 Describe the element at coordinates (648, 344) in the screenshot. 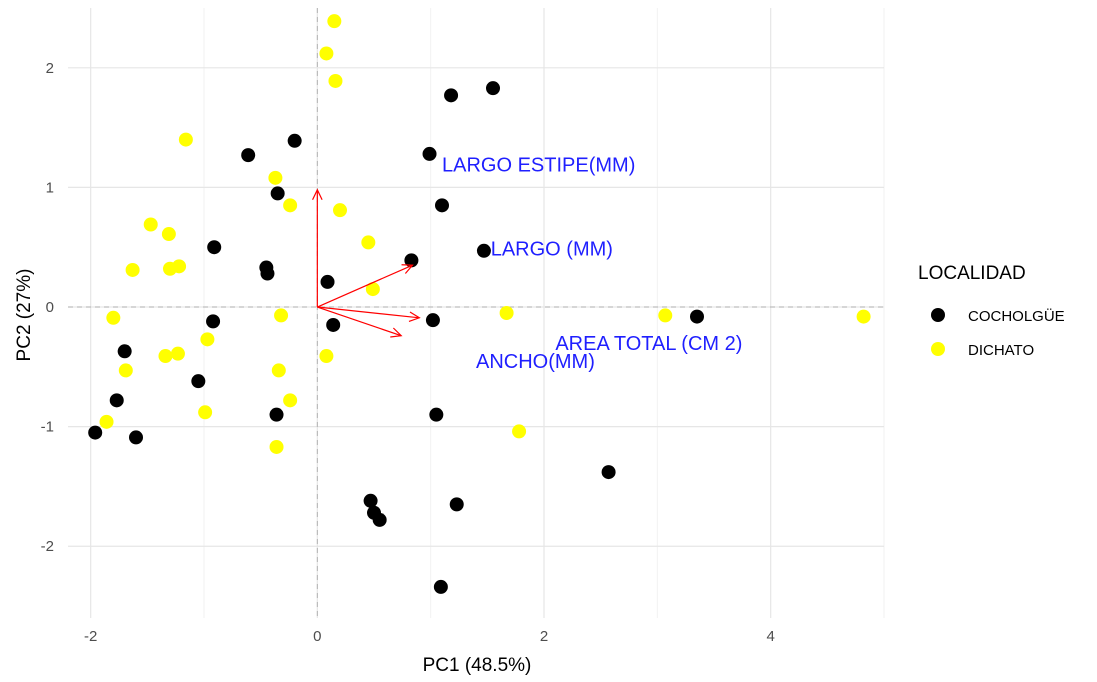

I see `loading-label: AREA TOTAL (CM 2)` at that location.